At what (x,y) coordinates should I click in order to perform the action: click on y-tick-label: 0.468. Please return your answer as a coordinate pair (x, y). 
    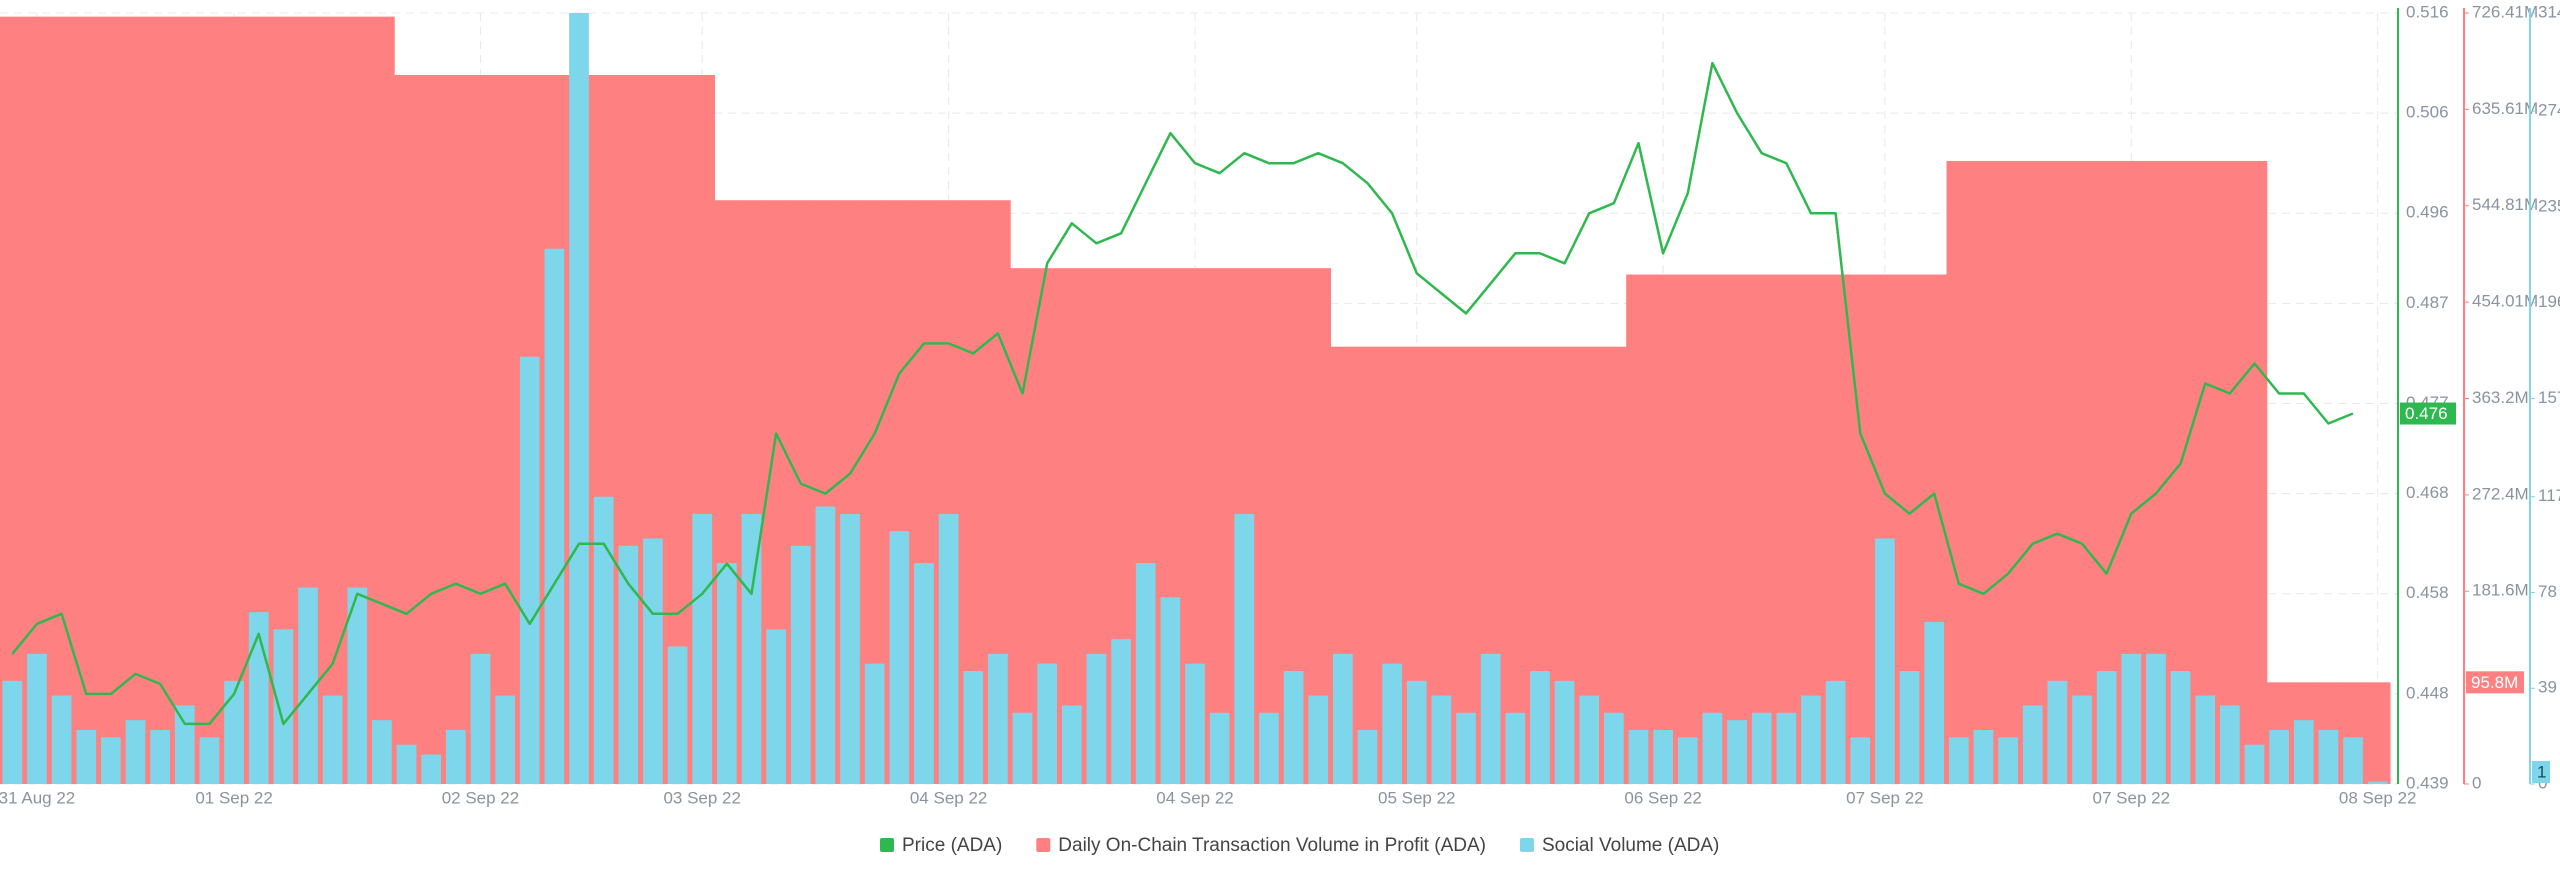
    Looking at the image, I should click on (2427, 492).